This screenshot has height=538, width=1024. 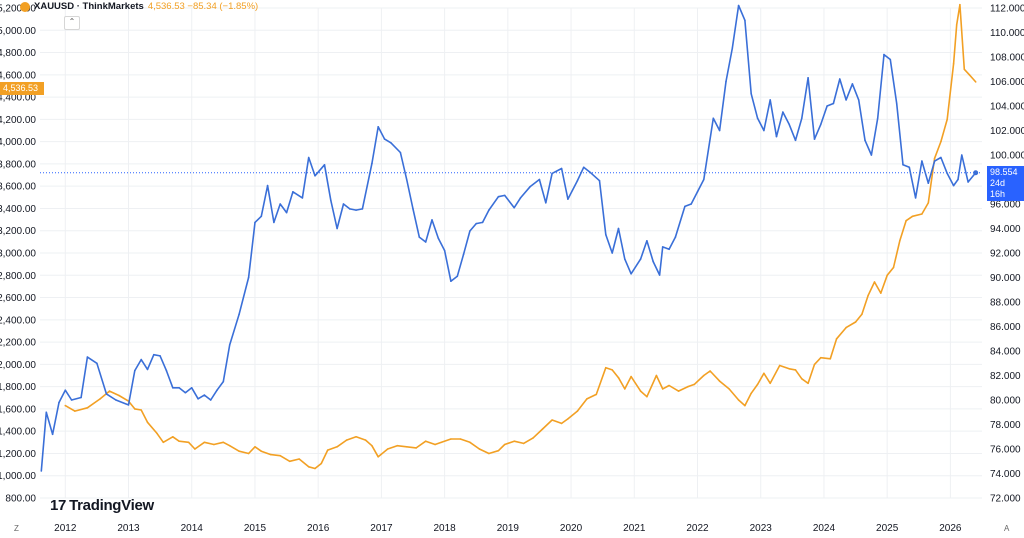 I want to click on collapse-legend-button: ⌃, so click(x=72, y=23).